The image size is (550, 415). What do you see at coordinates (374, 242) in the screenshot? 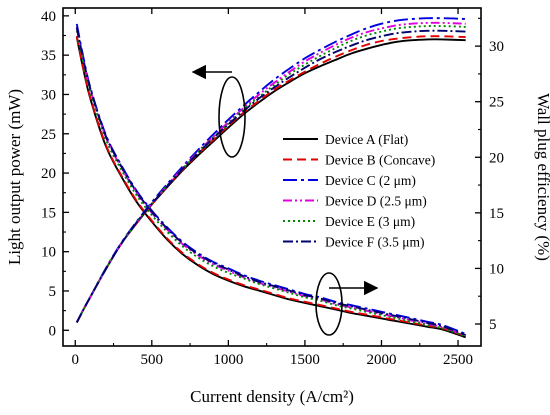
I see `legend-label-device-f: Device F (3.5 μm)` at bounding box center [374, 242].